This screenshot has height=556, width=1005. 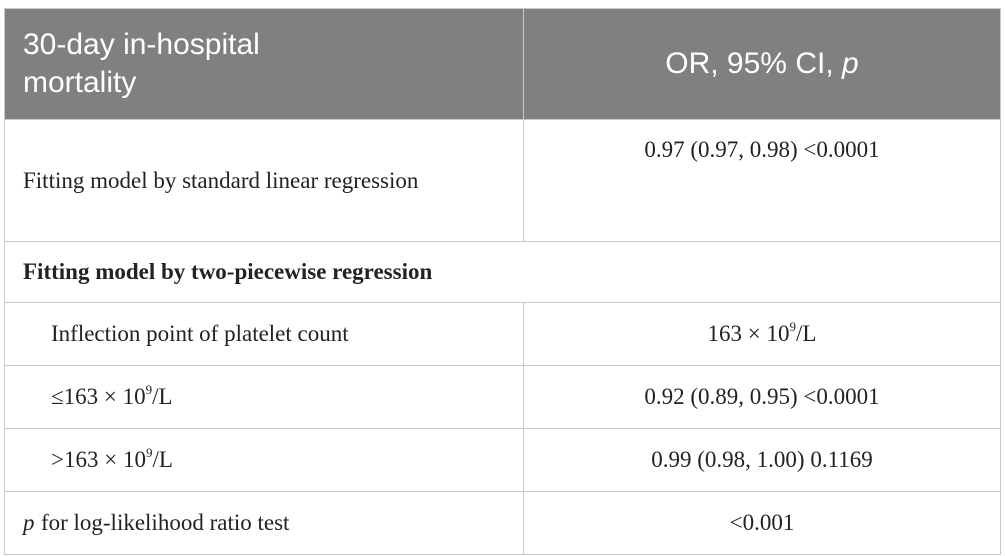 I want to click on row: ≤163 × 109/L 0.92 (0.89, 0.95) <0.0001, so click(x=502, y=397).